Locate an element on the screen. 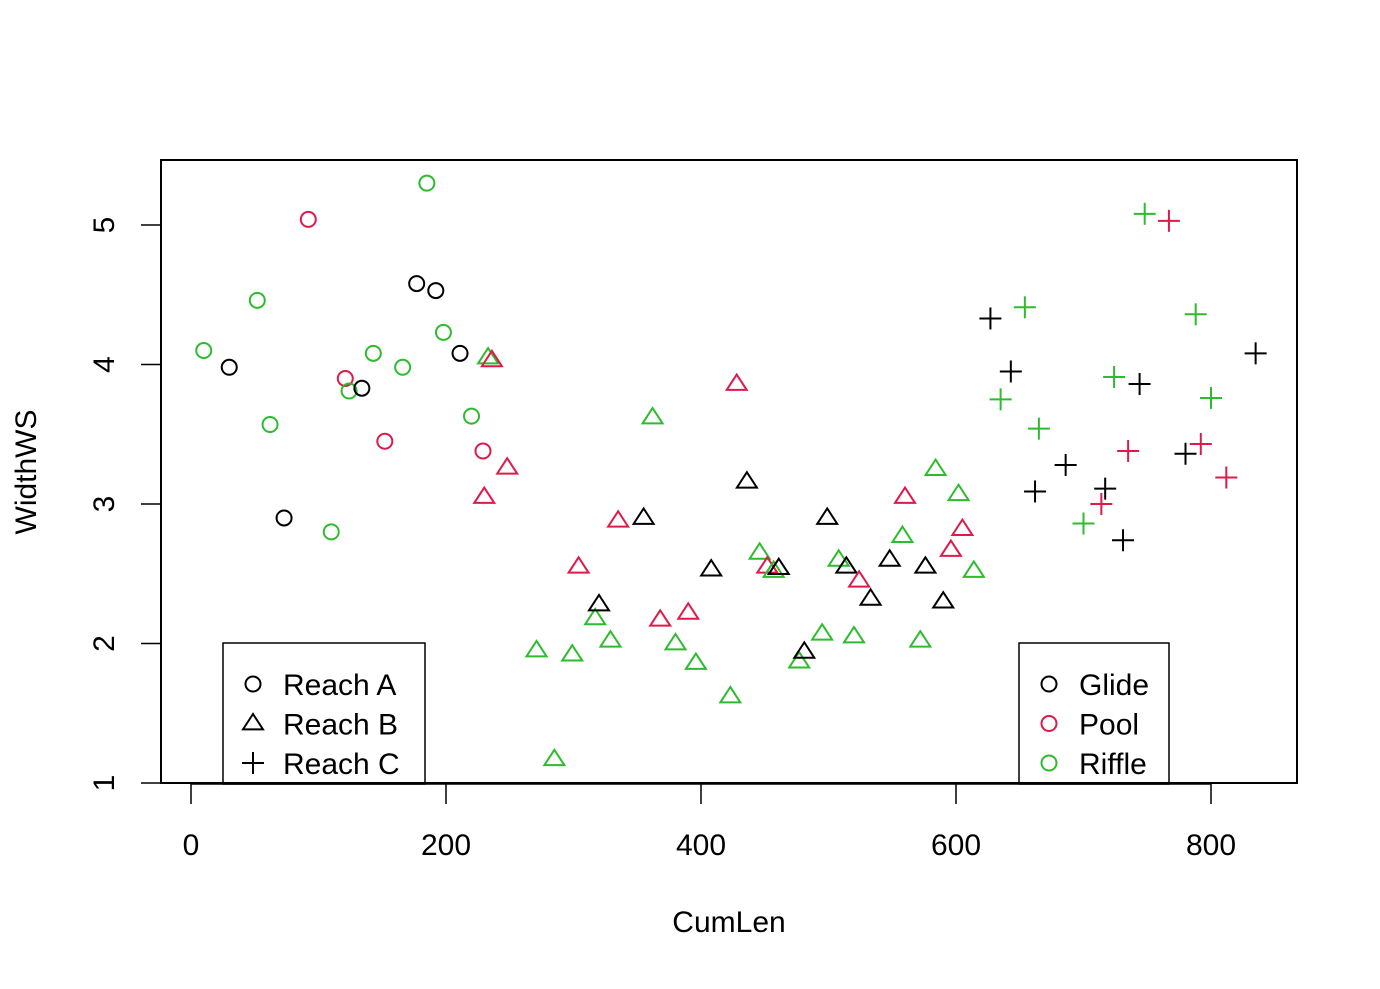 This screenshot has height=989, width=1380. legend-bottom-right: Glide Pool Riffle is located at coordinates (1094, 713).